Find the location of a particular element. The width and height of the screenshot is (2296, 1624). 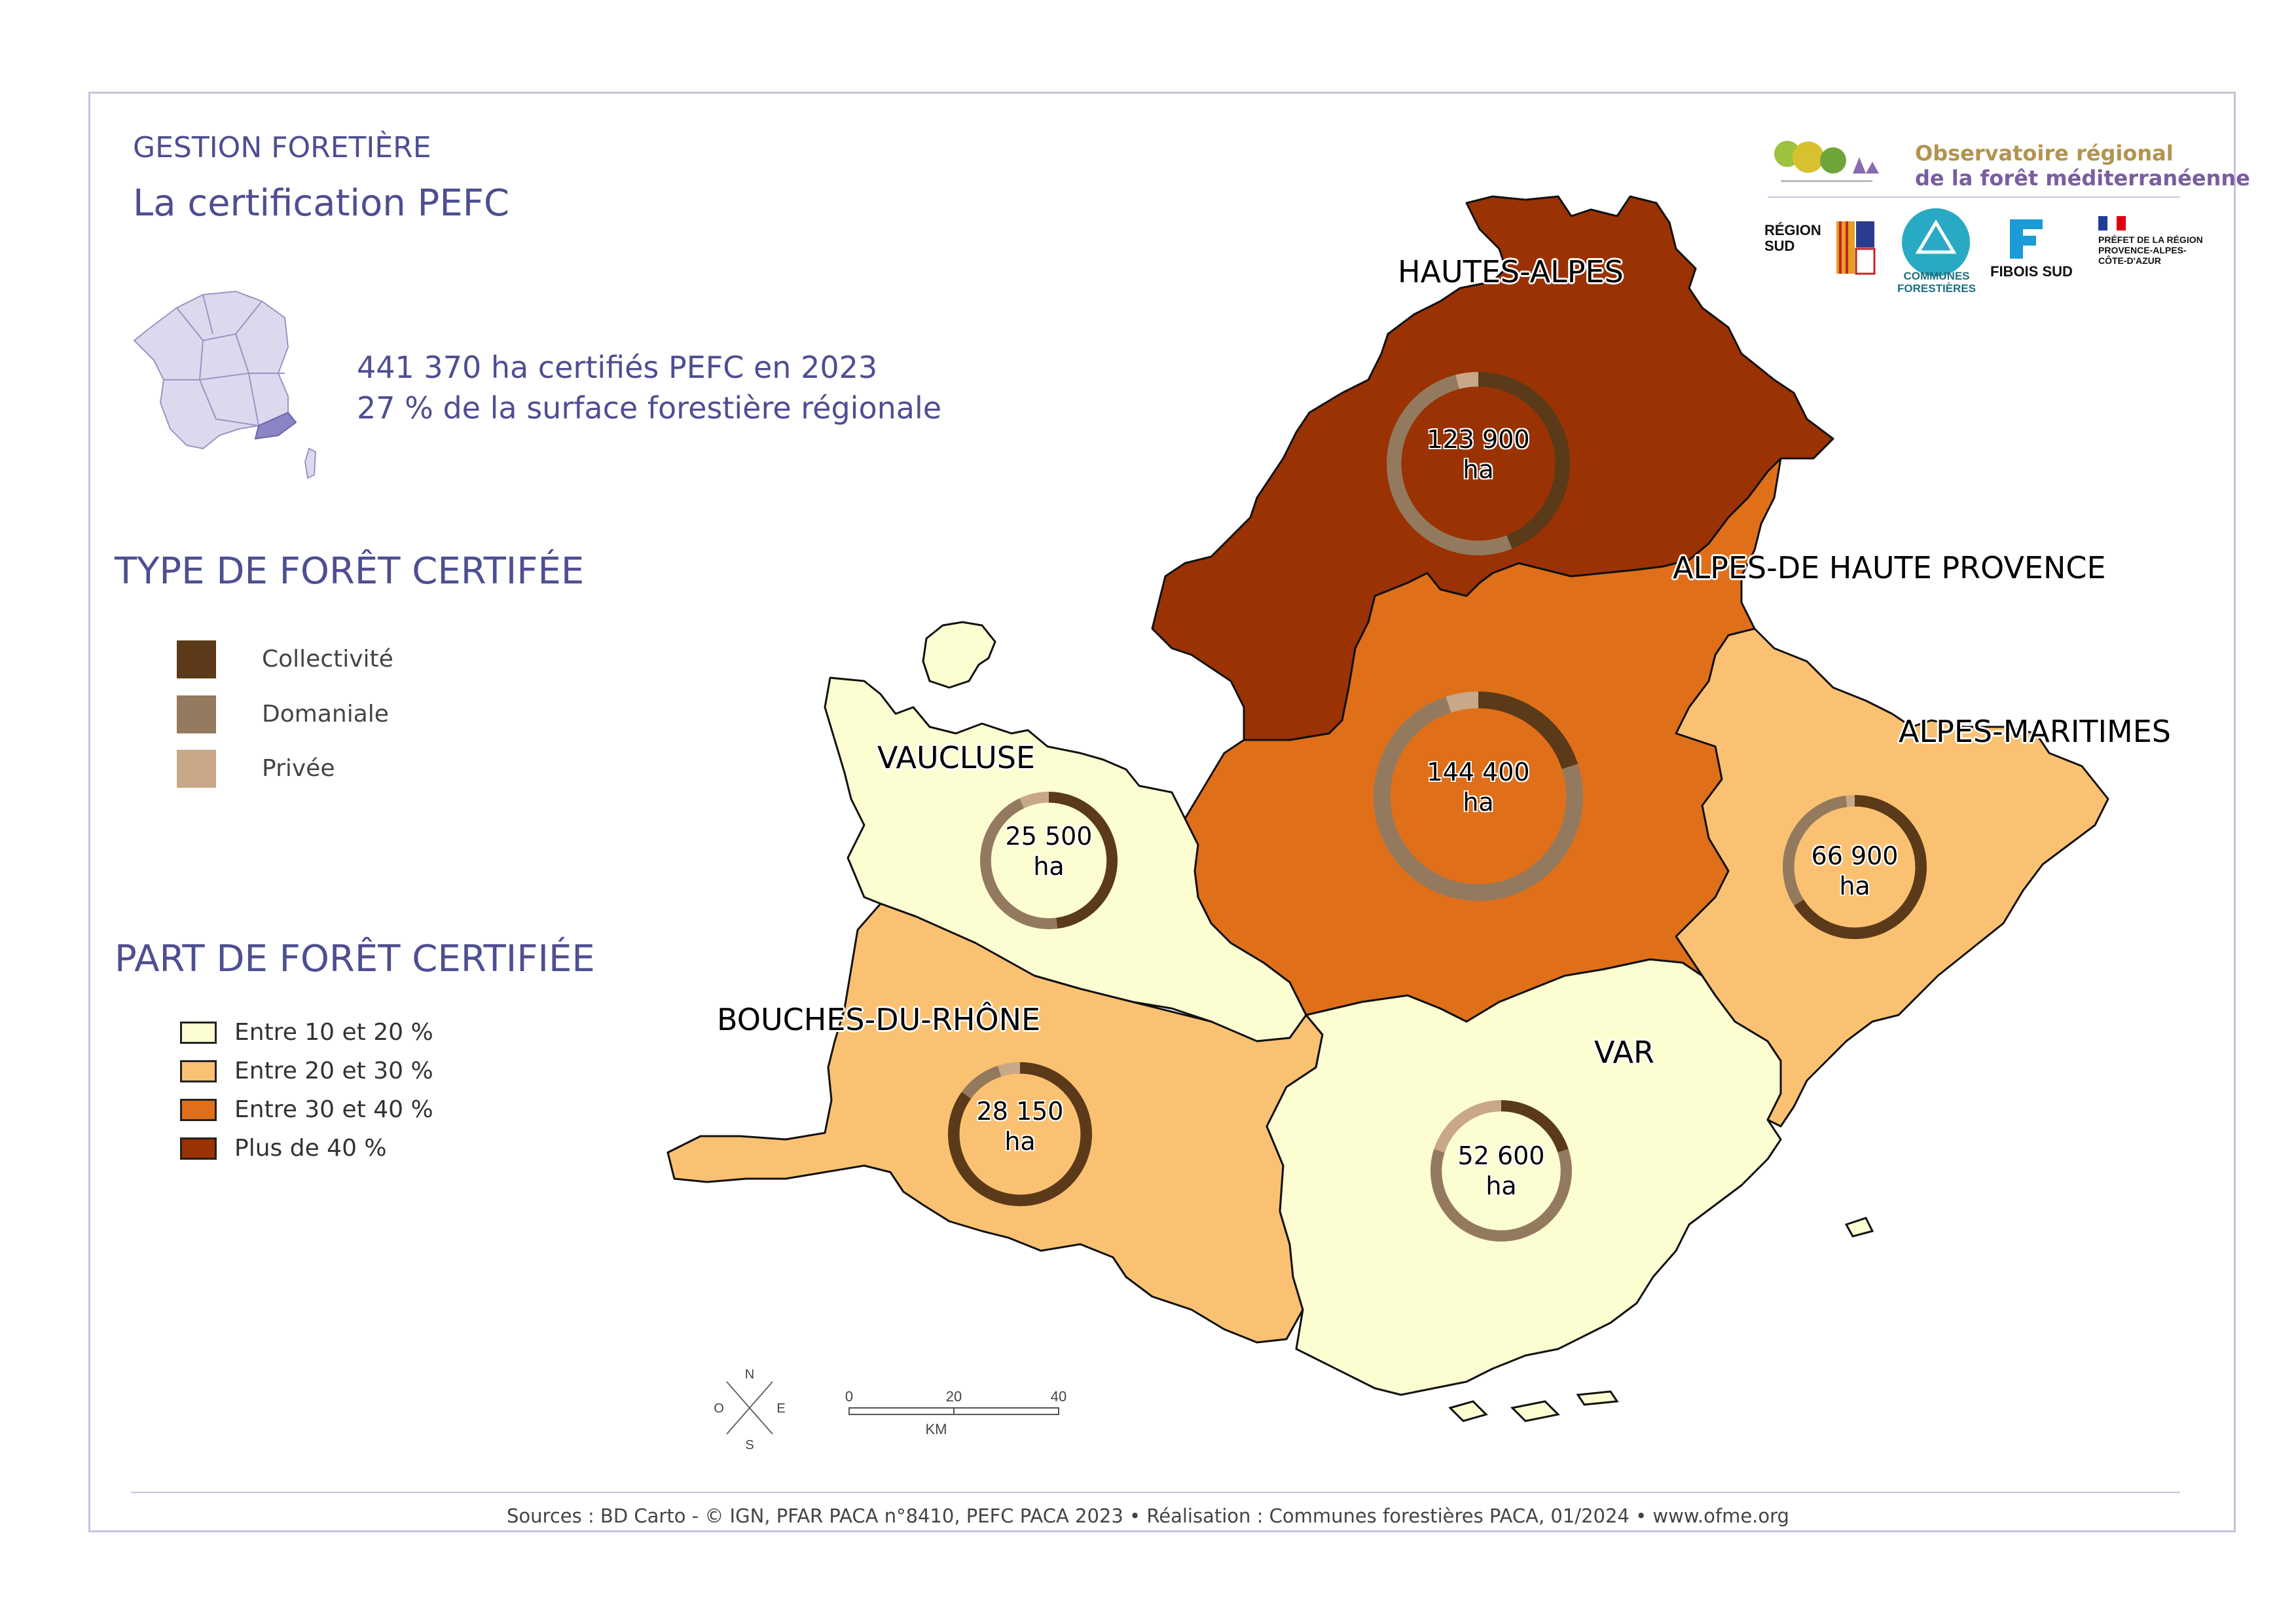

legend-label-40-plus: Plus de 40 % is located at coordinates (310, 1148).